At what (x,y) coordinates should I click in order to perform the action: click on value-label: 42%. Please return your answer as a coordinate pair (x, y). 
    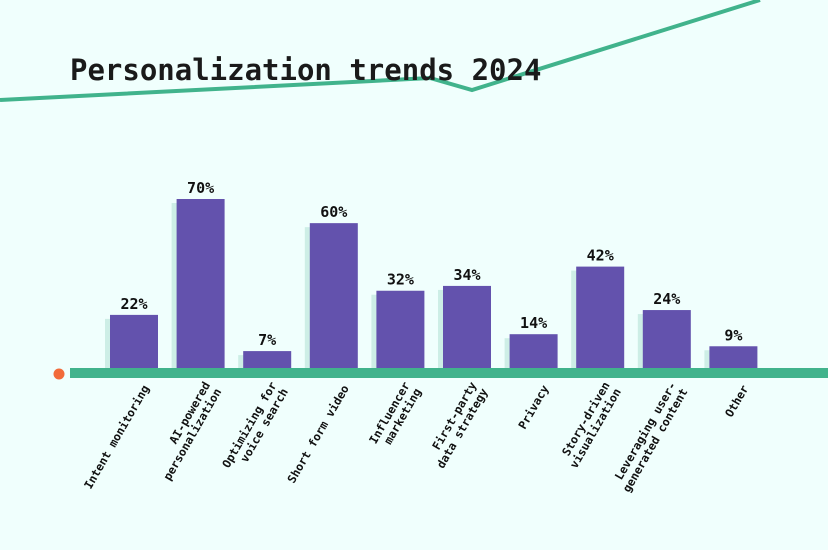
    Looking at the image, I should click on (600, 256).